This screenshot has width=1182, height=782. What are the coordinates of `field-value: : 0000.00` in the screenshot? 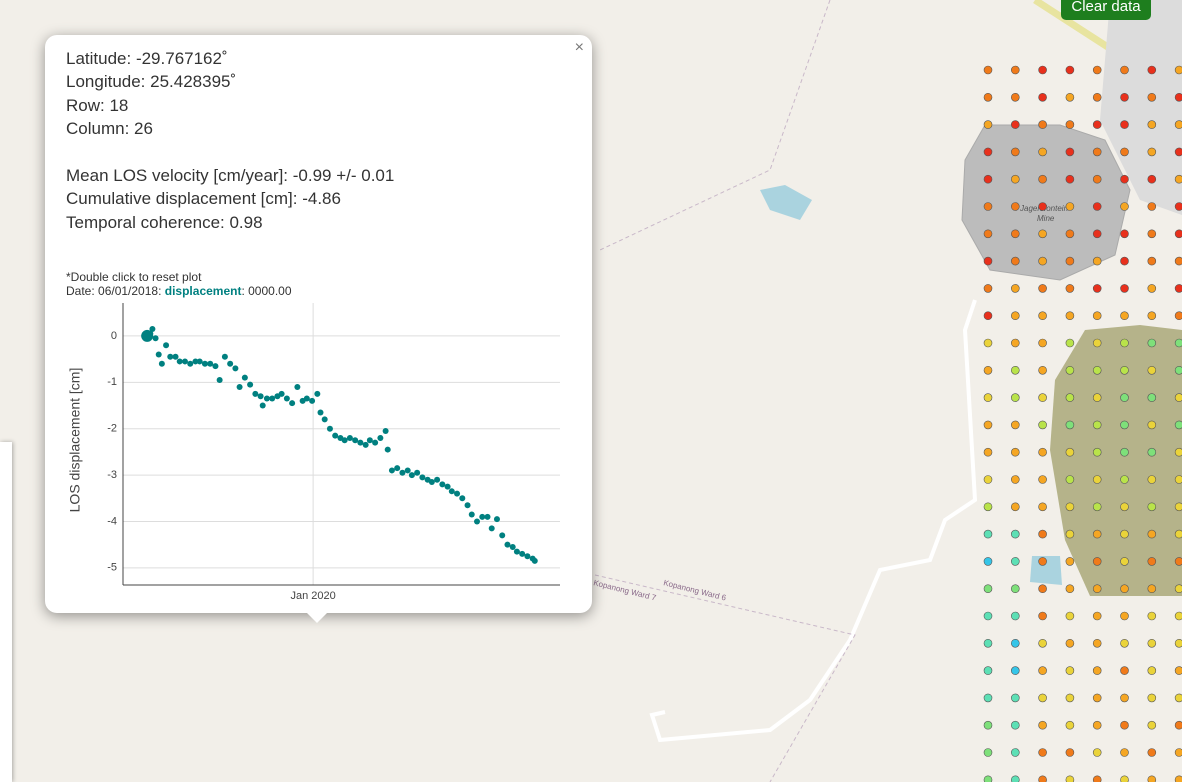 It's located at (266, 291).